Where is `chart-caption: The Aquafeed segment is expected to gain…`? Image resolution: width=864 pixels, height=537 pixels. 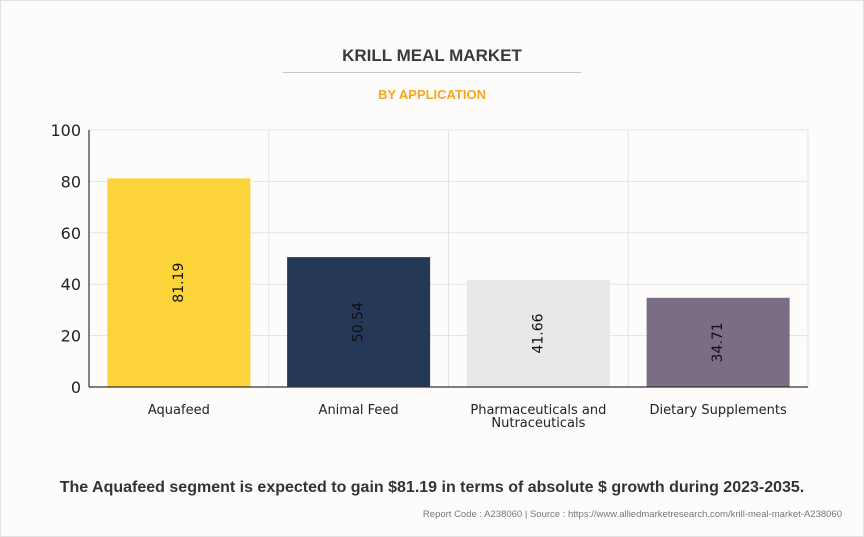
chart-caption: The Aquafeed segment is expected to gain… is located at coordinates (432, 487).